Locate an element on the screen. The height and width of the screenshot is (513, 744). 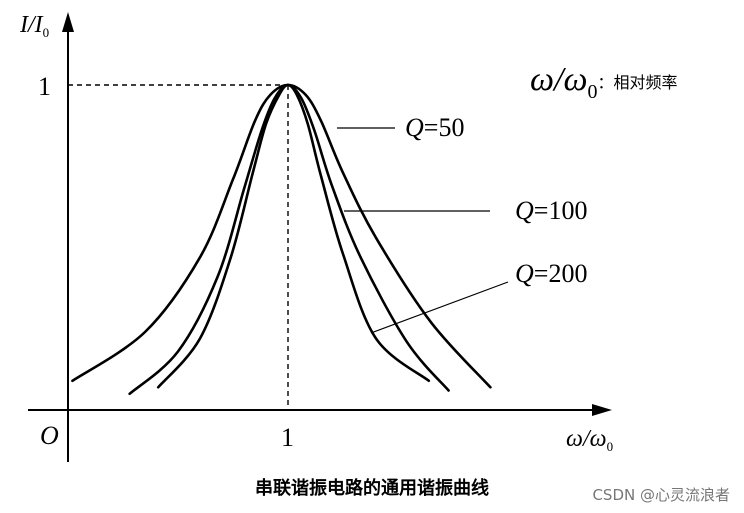
figure-caption: 串联谐振电路的通用谐振曲线 is located at coordinates (372, 488).